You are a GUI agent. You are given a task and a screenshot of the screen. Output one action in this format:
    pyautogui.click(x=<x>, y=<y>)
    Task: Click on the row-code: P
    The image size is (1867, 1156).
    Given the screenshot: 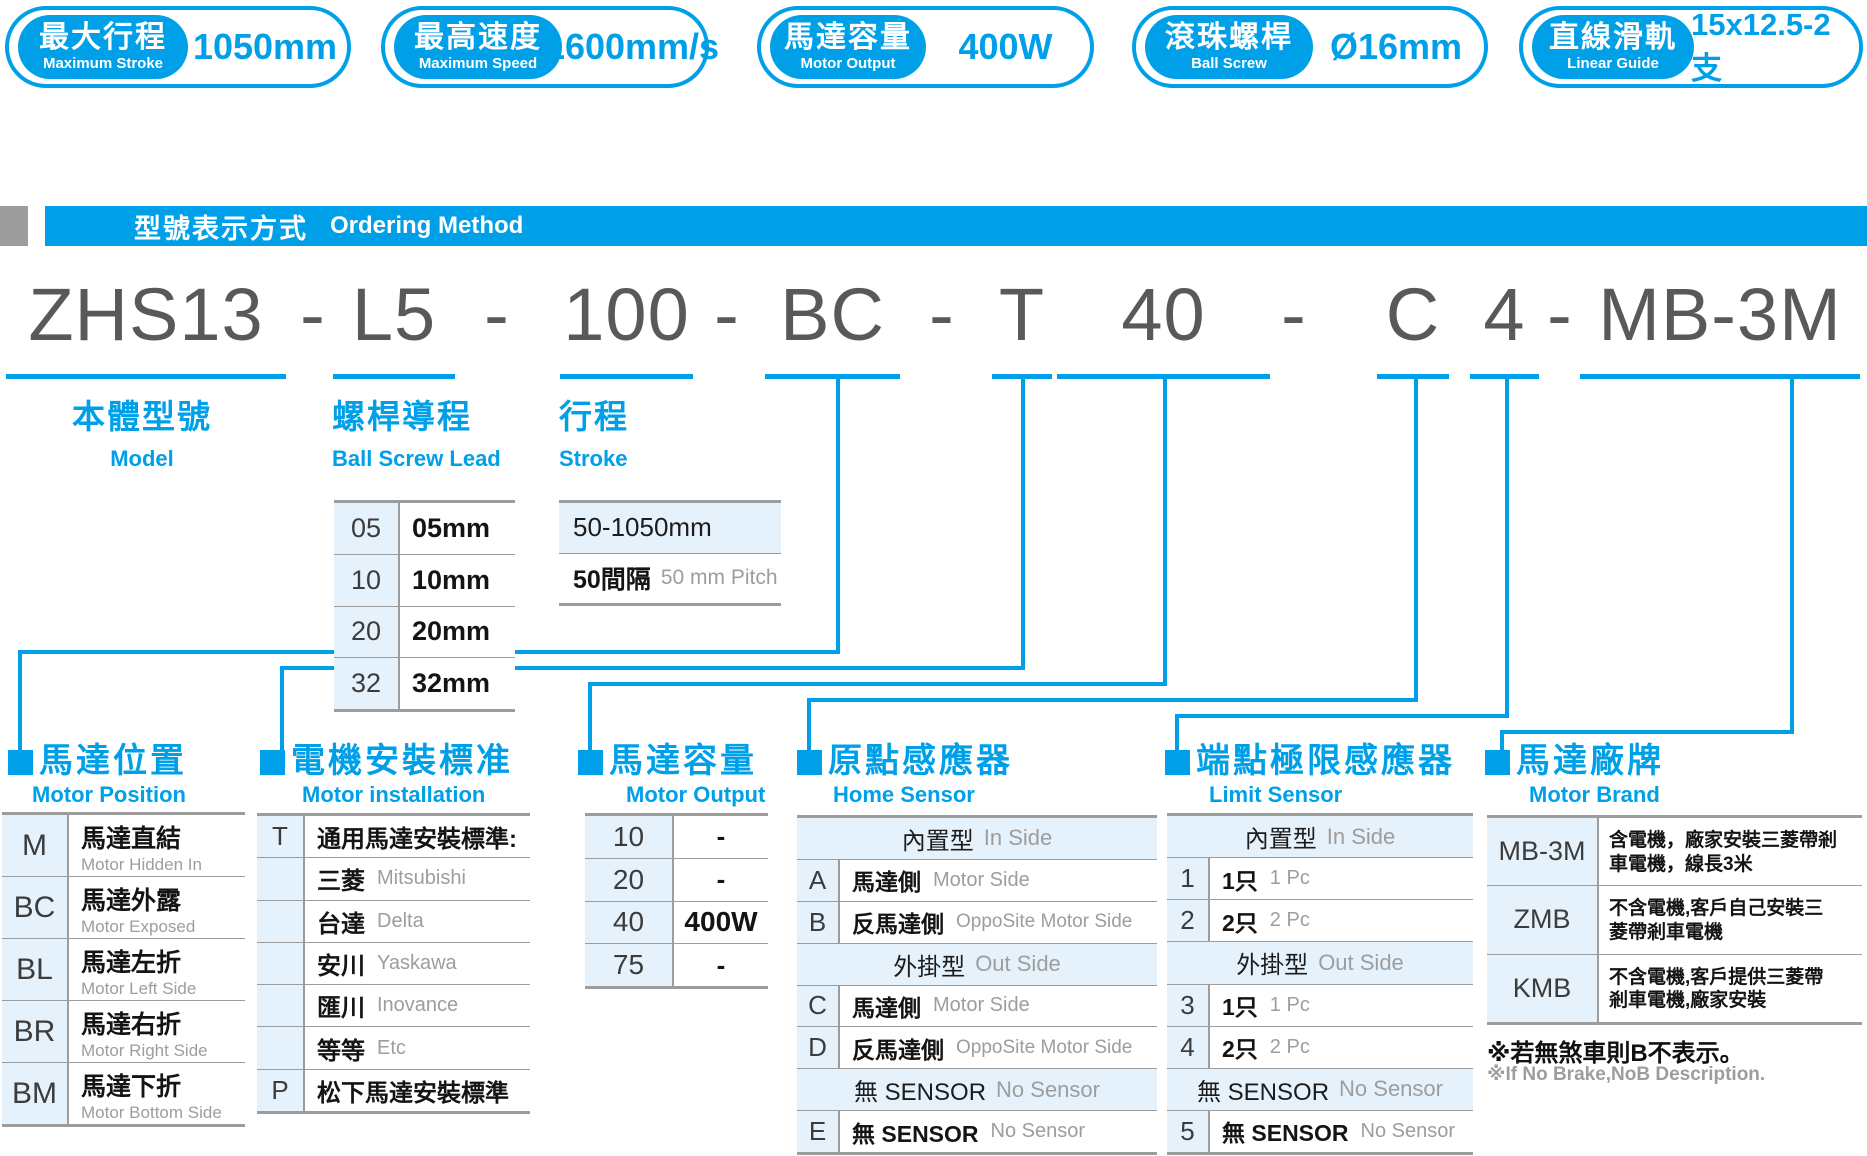 What is the action you would take?
    pyautogui.click(x=280, y=1090)
    